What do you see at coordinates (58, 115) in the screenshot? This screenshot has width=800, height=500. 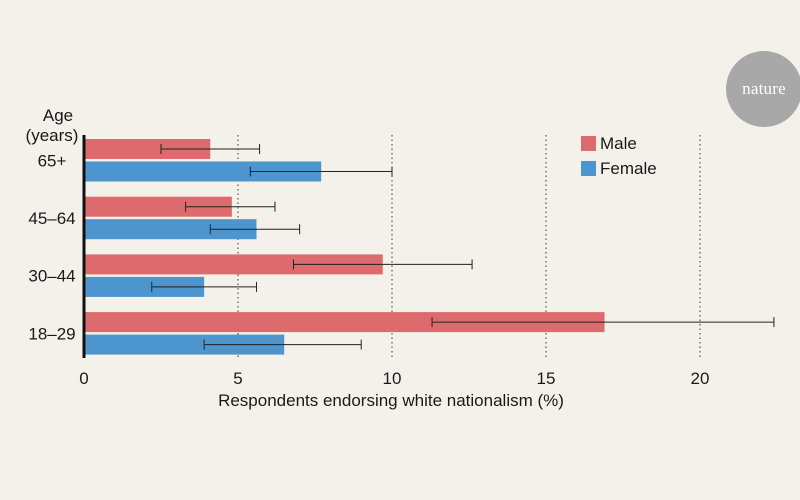 I see `y-axis-title-line1: Age` at bounding box center [58, 115].